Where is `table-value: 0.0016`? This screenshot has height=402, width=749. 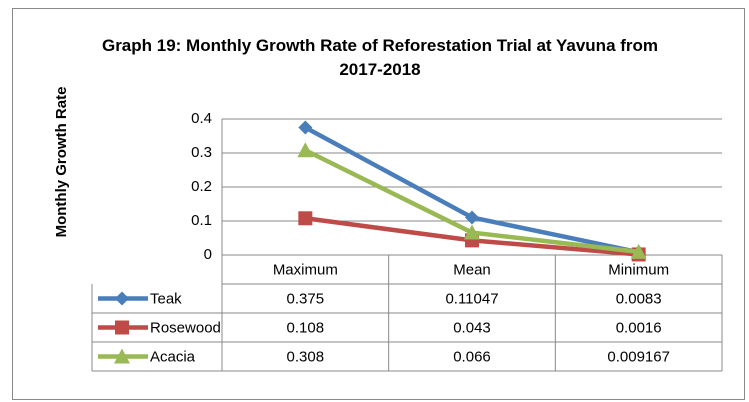
table-value: 0.0016 is located at coordinates (639, 327).